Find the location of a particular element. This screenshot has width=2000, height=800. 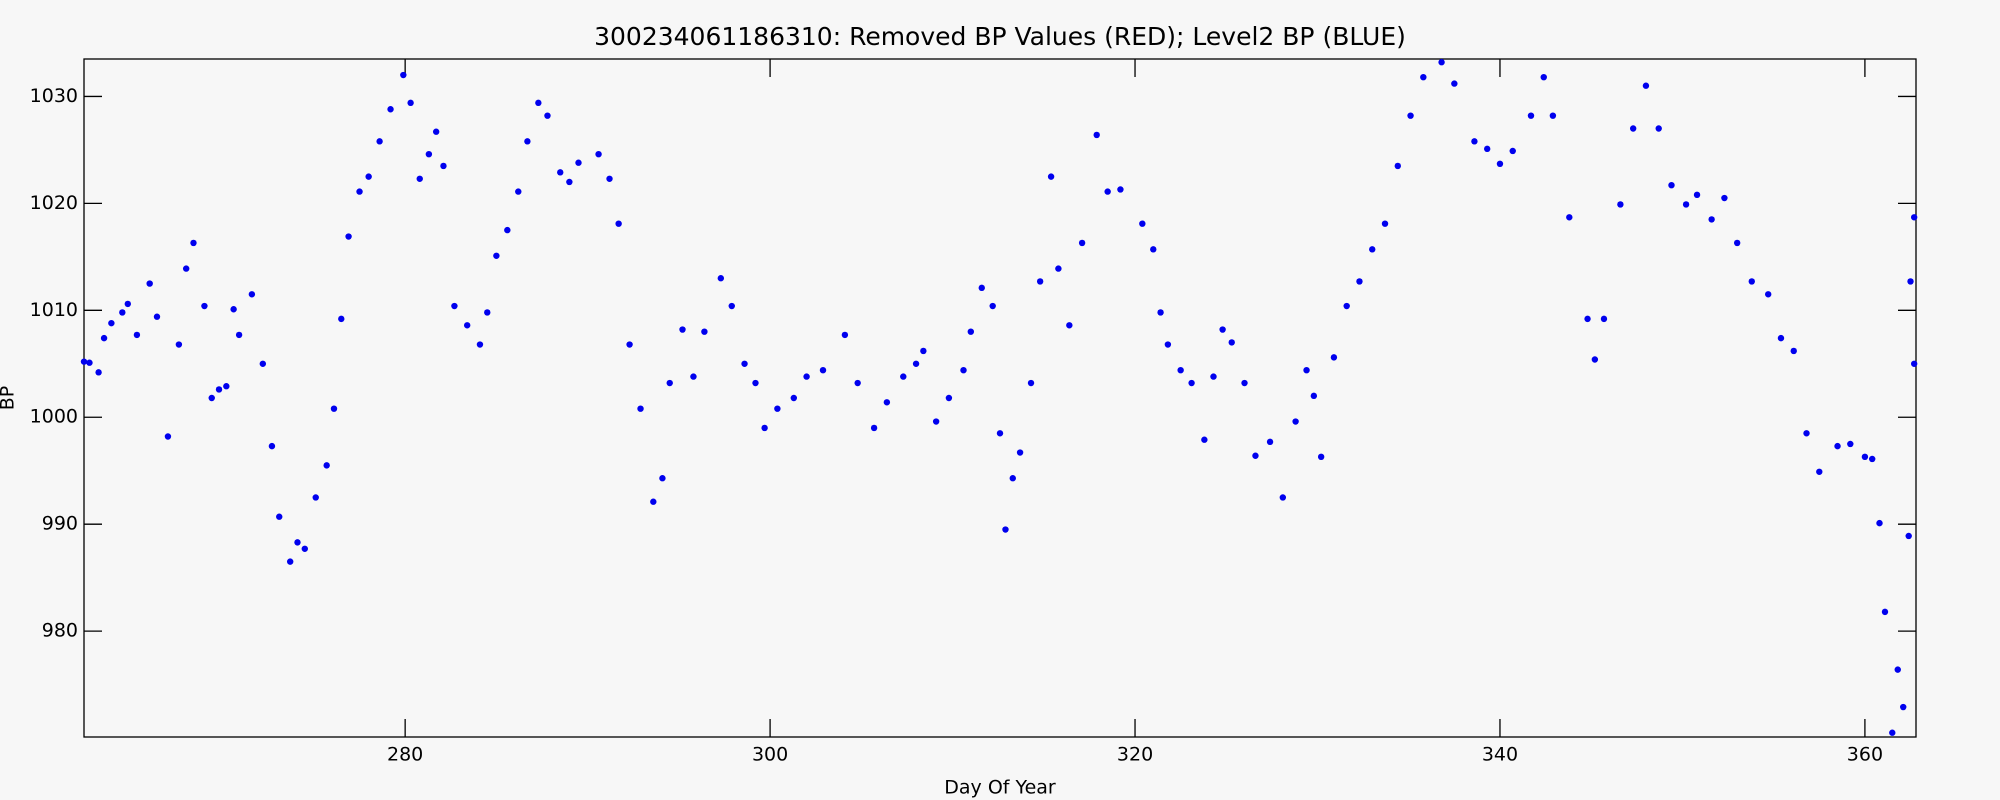

y-tick-label: 1010 is located at coordinates (54, 310).